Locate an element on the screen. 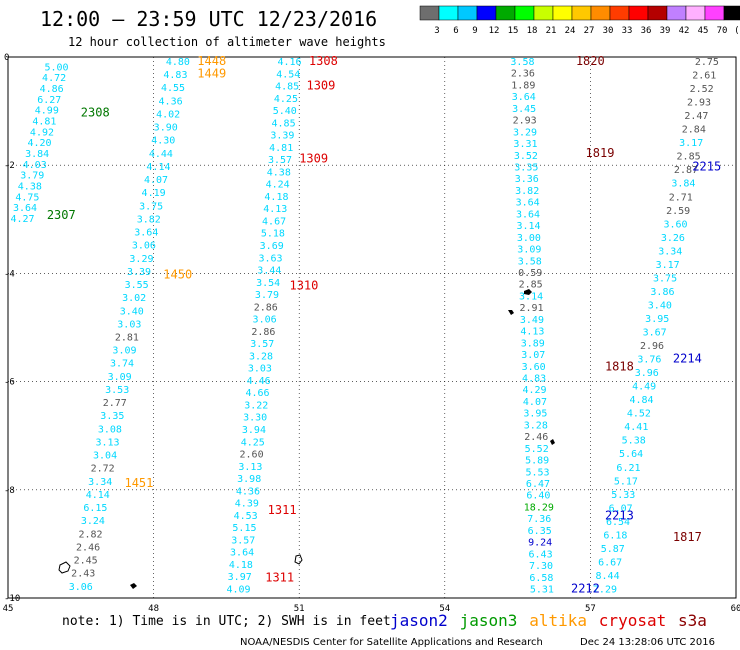  wave-height-value: 4.39 is located at coordinates (247, 504).